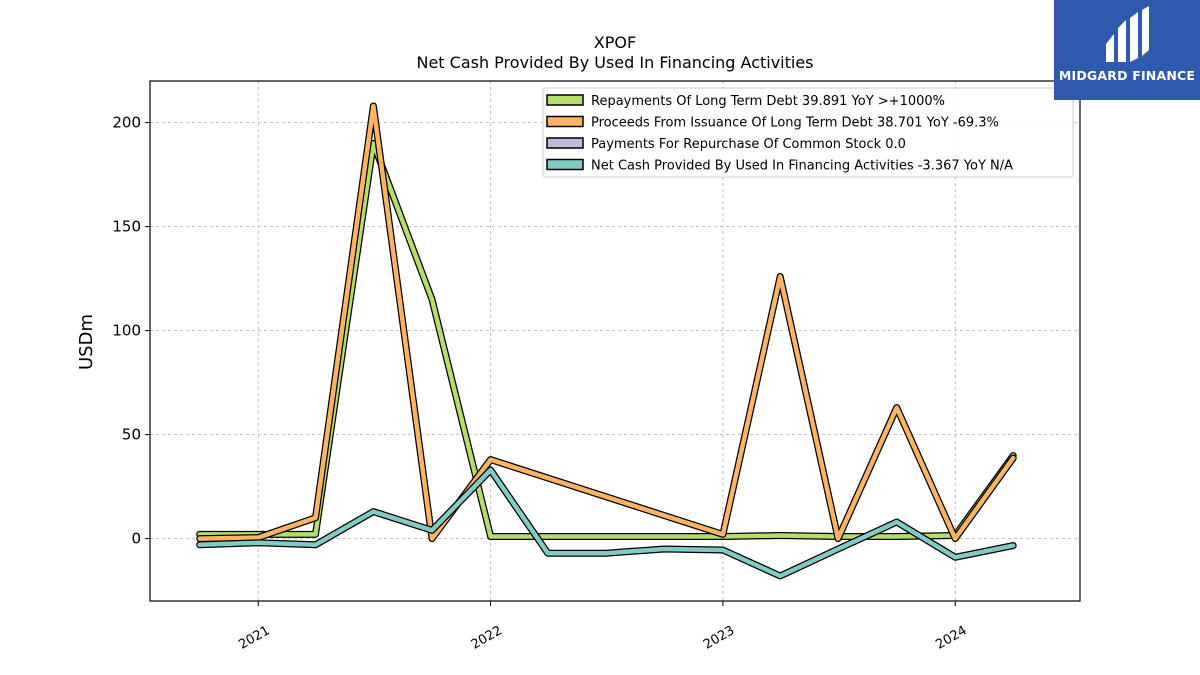  Describe the element at coordinates (951, 638) in the screenshot. I see `x-tick-label: 2024` at that location.